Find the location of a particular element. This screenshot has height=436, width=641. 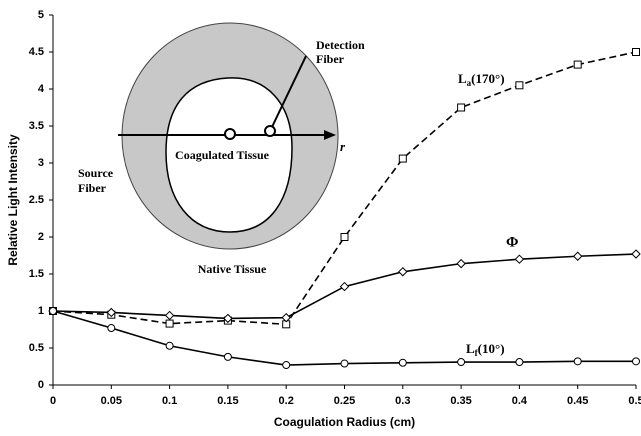

x-axis-label: Coagulation Radius (cm) is located at coordinates (344, 422).